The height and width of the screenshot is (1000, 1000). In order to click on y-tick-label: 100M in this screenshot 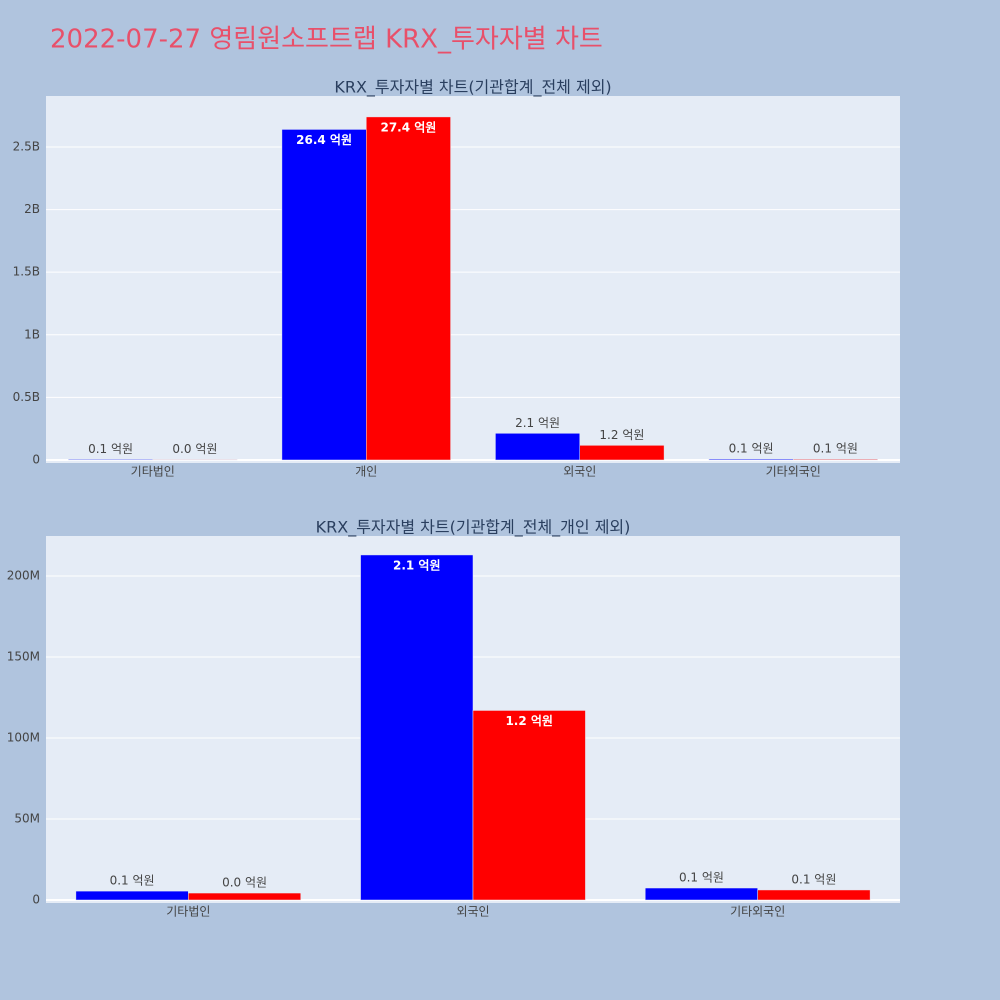, I will do `click(23, 738)`.